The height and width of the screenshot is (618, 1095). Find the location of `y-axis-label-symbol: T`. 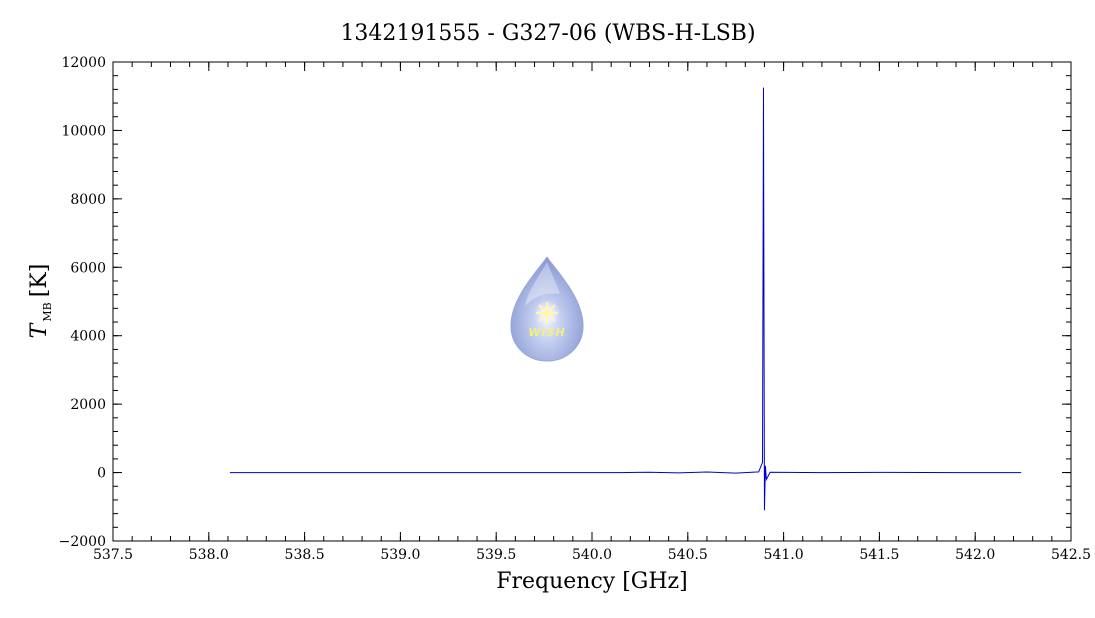

y-axis-label-symbol: T is located at coordinates (39, 329).